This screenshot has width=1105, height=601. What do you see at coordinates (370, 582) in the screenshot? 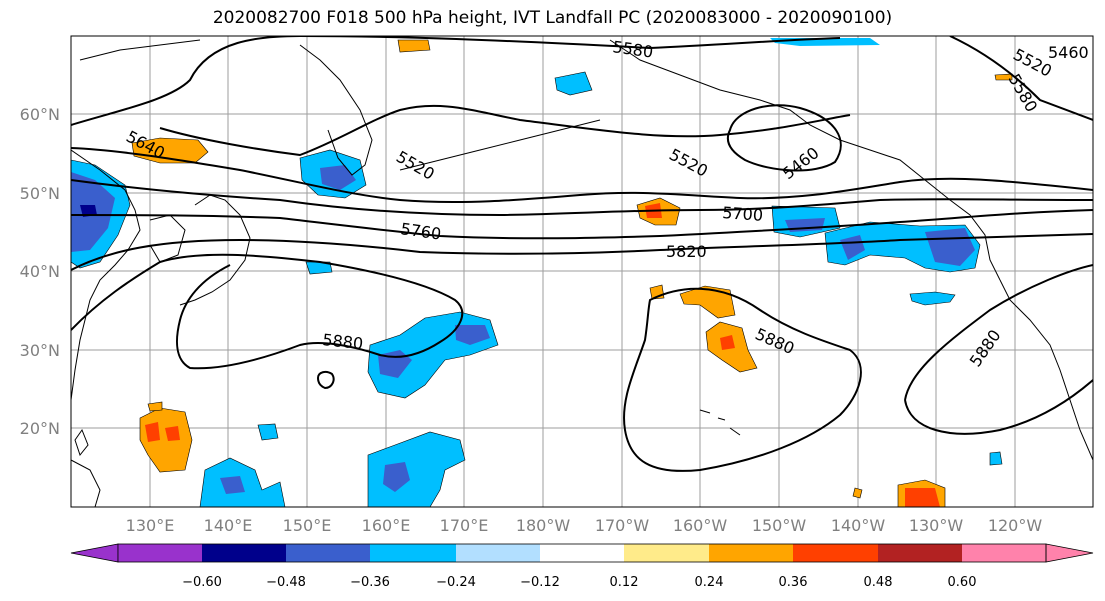
I see `colorbar-tick-label: −0.36` at bounding box center [370, 582].